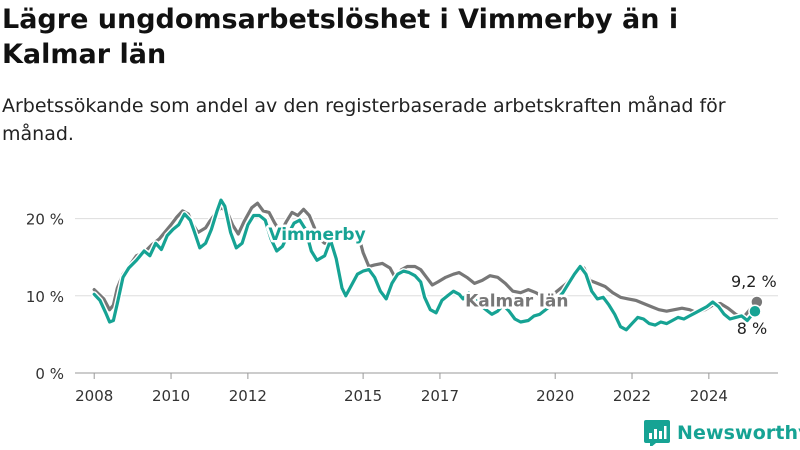  Describe the element at coordinates (752, 328) in the screenshot. I see `series-end-label: 8 %` at that location.